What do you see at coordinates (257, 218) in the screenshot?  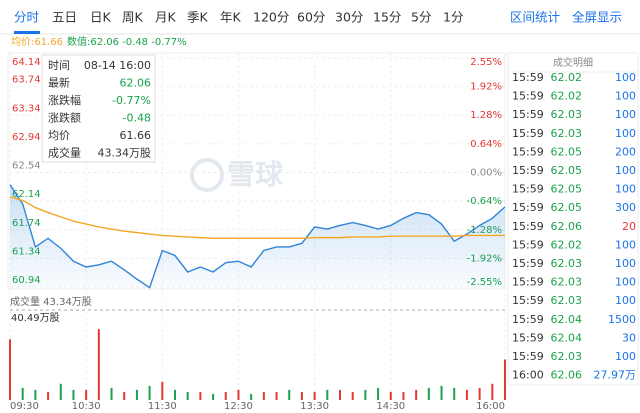 I see `line` at bounding box center [257, 218].